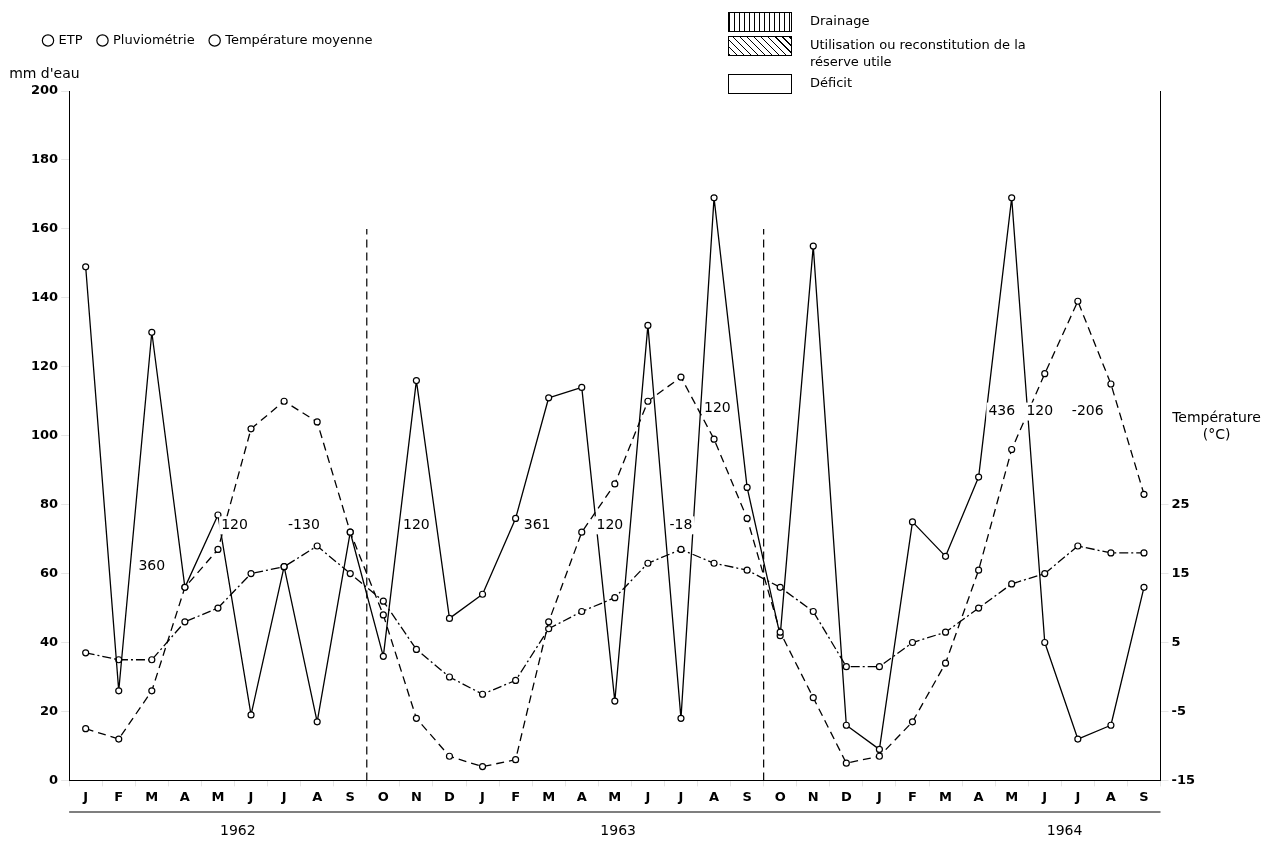 This screenshot has width=1279, height=865. What do you see at coordinates (119, 796) in the screenshot?
I see `x-tick-label: F` at bounding box center [119, 796].